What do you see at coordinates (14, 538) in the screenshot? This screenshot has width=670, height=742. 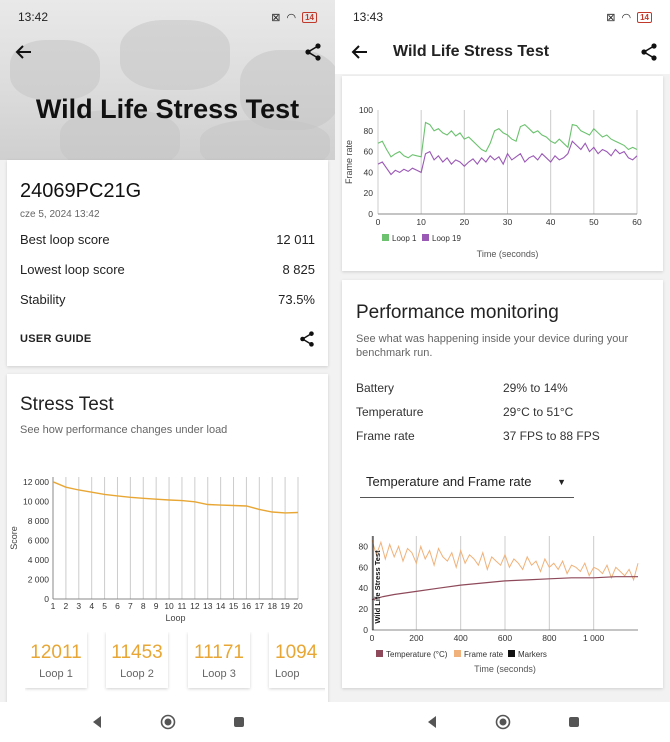 I see `y-axis-label: Score` at bounding box center [14, 538].